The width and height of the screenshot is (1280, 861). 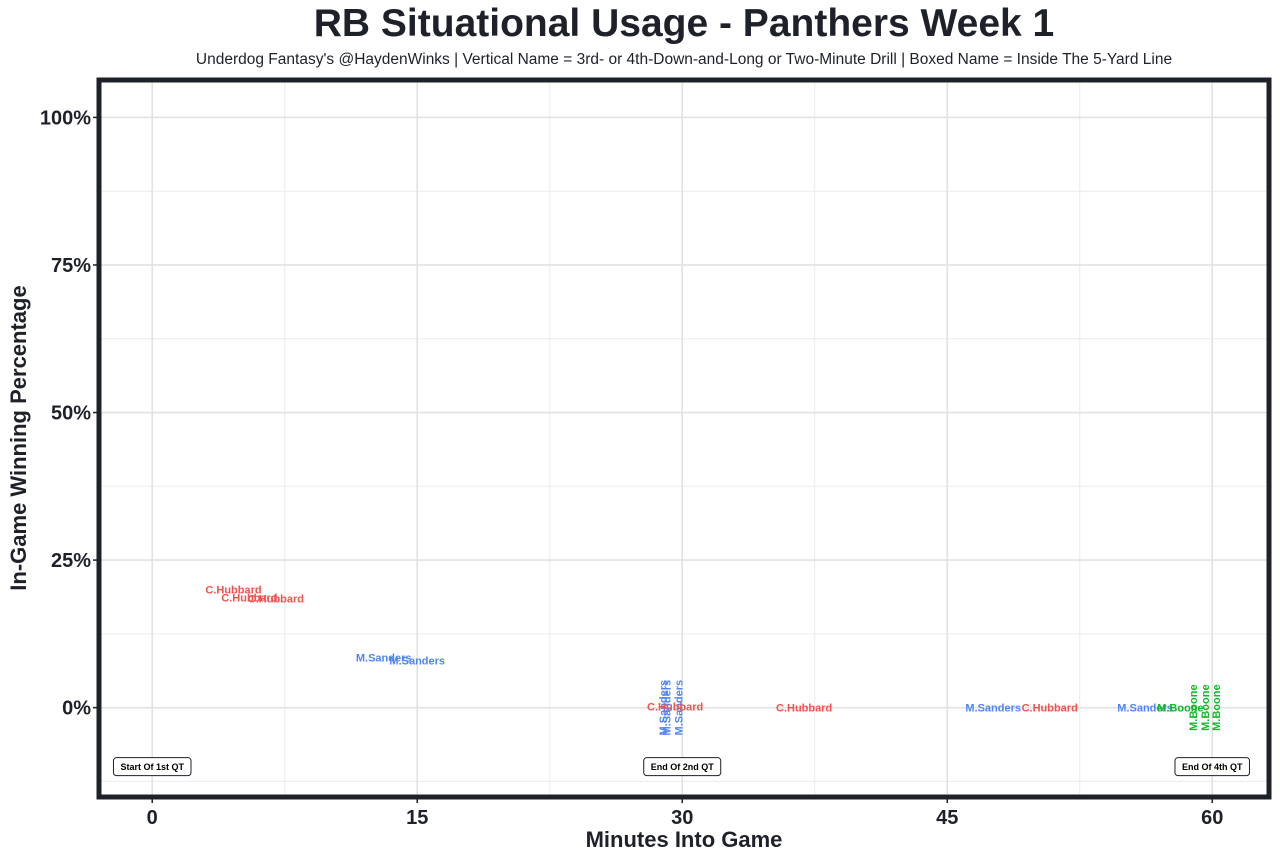 I want to click on quarter-annotation: End Of 2nd QT, so click(x=682, y=767).